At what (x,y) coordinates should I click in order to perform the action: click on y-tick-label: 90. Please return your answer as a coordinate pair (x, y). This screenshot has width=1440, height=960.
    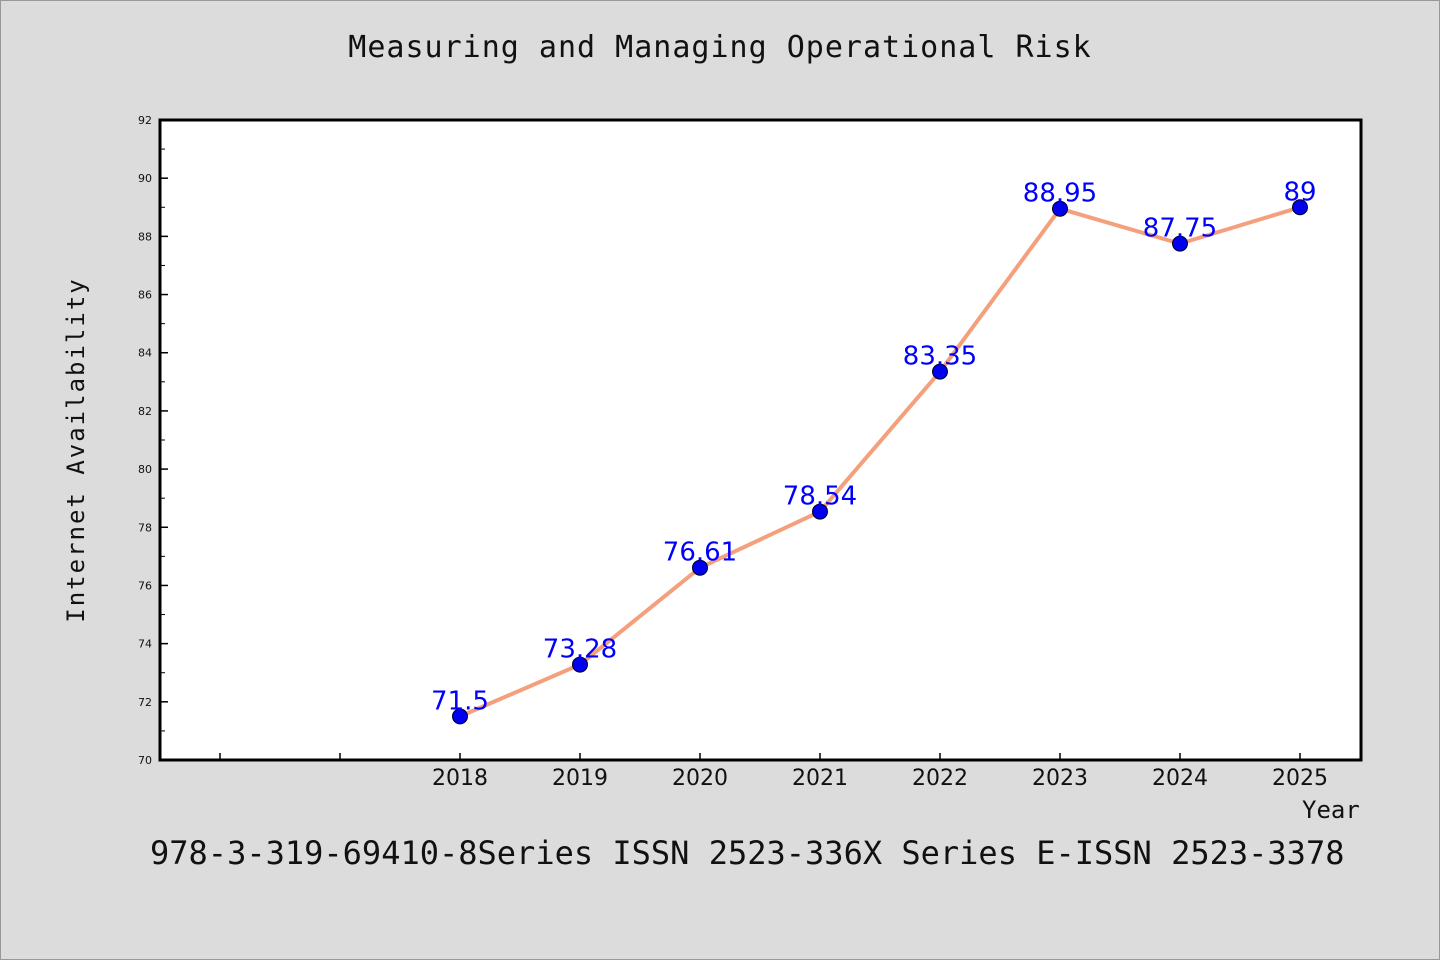
    Looking at the image, I should click on (145, 178).